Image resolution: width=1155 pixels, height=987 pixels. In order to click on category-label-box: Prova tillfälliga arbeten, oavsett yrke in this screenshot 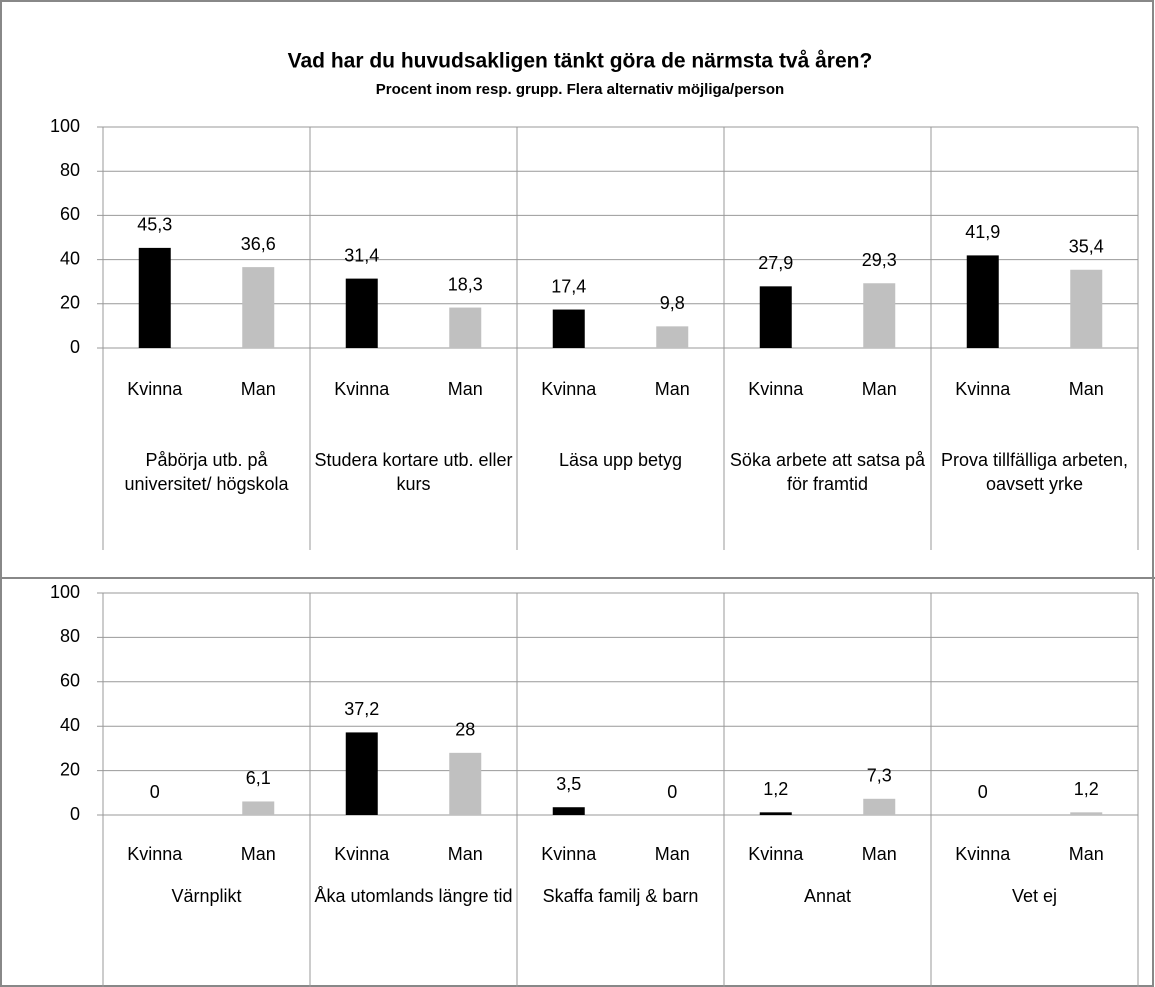, I will do `click(1034, 472)`.